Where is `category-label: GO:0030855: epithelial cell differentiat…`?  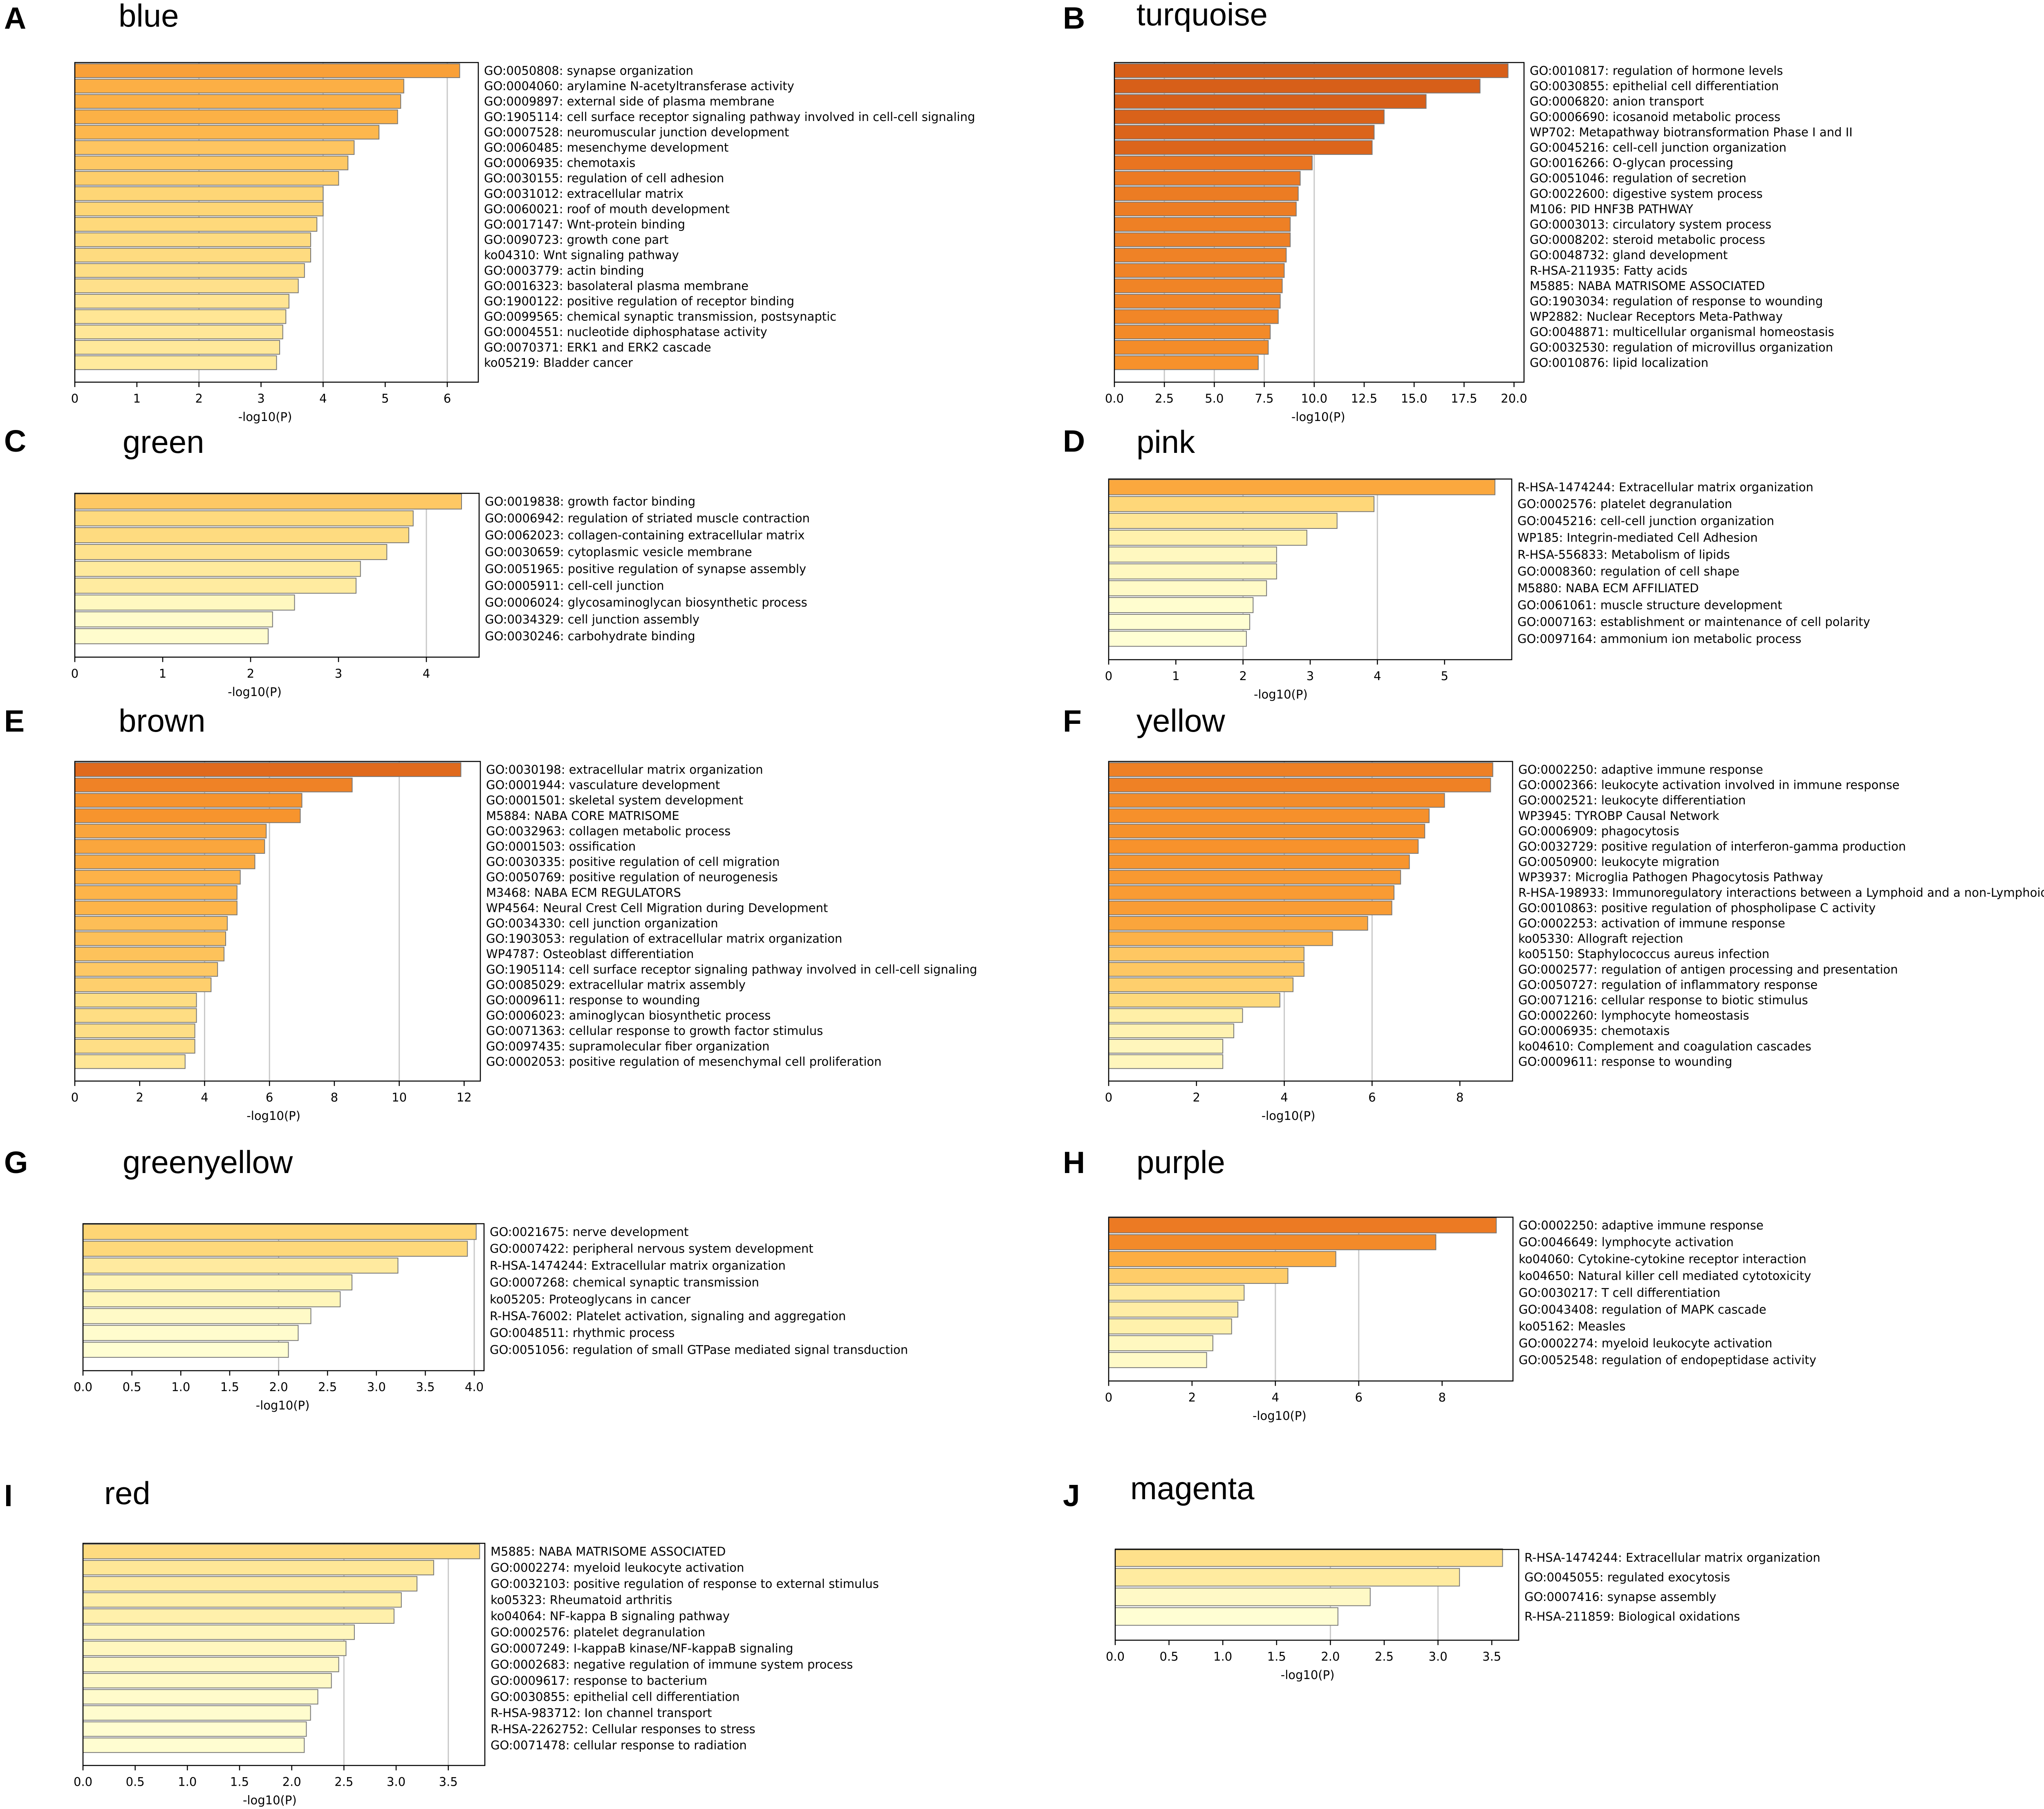
category-label: GO:0030855: epithelial cell differentiat… is located at coordinates (616, 1697).